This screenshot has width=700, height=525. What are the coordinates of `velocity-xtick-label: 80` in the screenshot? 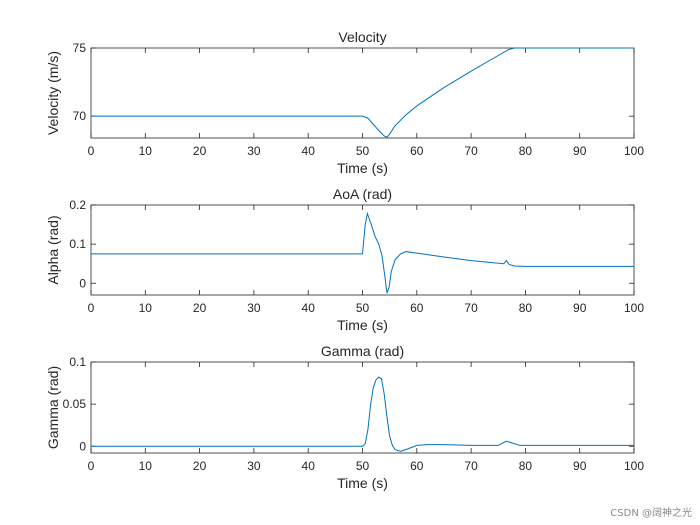 It's located at (526, 151).